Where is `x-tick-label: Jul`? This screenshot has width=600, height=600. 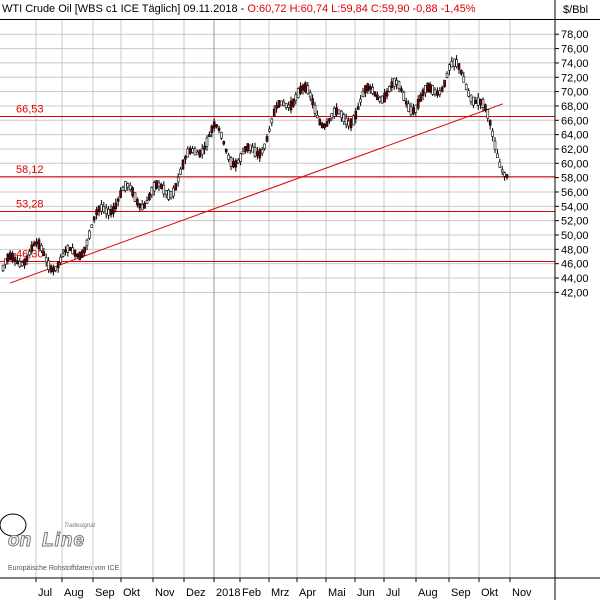 x-tick-label: Jul is located at coordinates (393, 593).